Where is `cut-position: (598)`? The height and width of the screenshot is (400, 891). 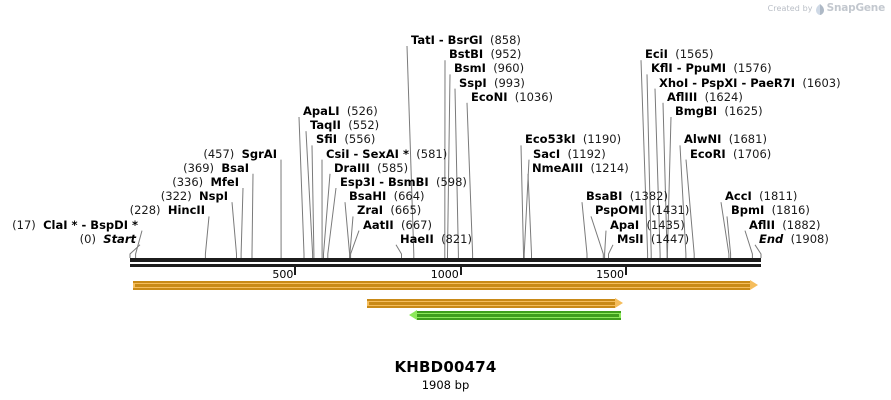
cut-position: (598) is located at coordinates (451, 182).